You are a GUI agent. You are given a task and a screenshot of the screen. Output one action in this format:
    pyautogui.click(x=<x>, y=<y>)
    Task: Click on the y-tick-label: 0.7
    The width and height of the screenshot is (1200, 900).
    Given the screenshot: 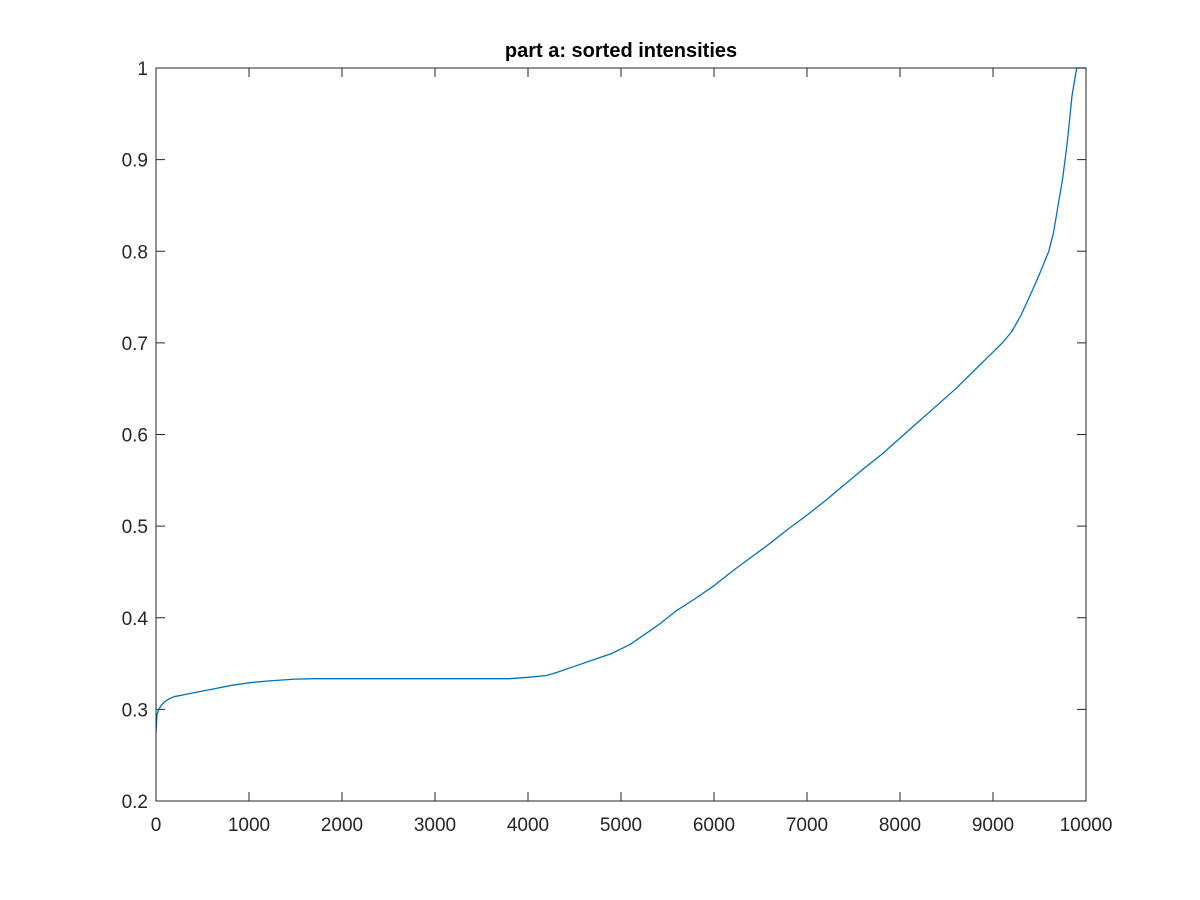 What is the action you would take?
    pyautogui.click(x=135, y=344)
    